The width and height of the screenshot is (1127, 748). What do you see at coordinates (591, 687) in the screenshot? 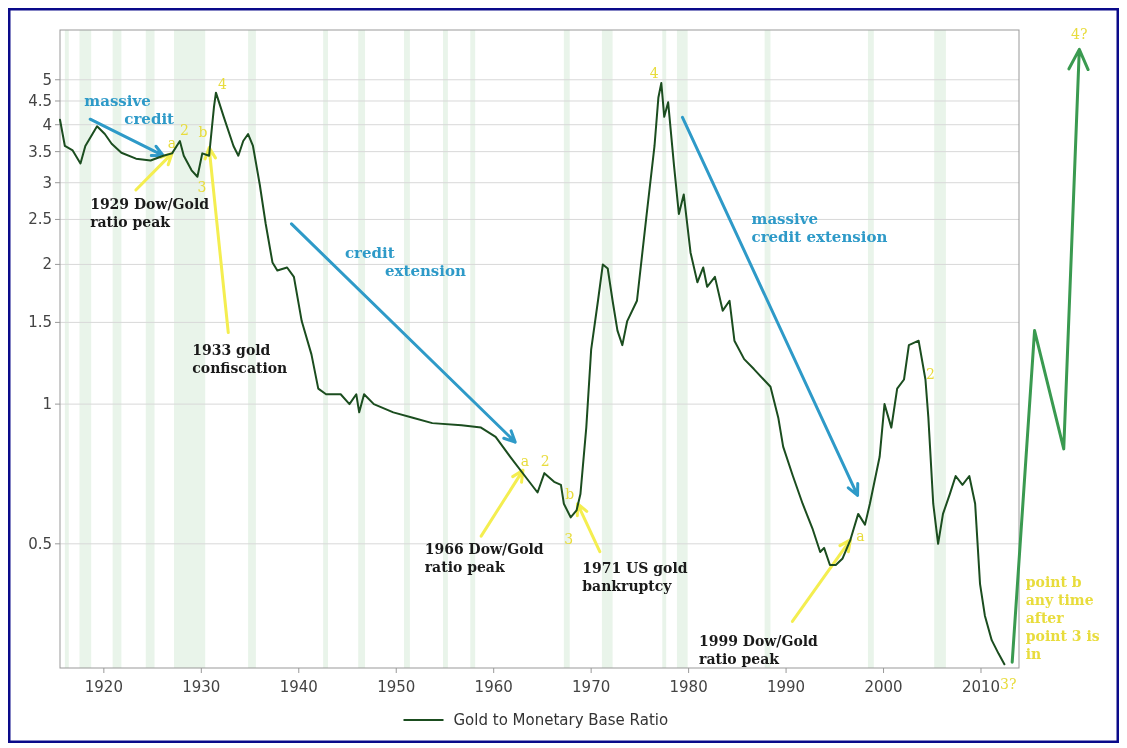
I see `x-tick-label: 1970` at bounding box center [591, 687].